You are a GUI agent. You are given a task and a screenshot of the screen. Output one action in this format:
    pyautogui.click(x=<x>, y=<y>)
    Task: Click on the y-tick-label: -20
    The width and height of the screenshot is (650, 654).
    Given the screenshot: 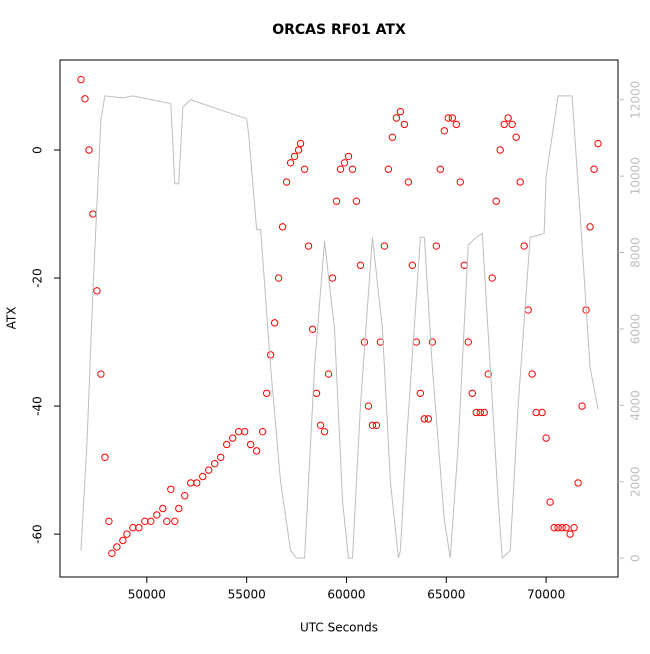 What is the action you would take?
    pyautogui.click(x=38, y=278)
    